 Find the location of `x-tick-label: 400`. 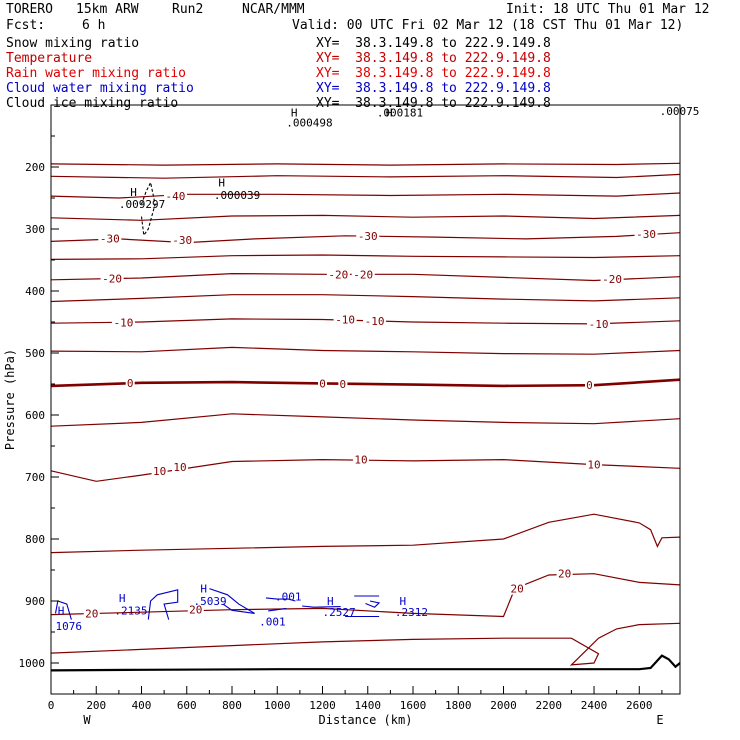

x-tick-label: 400 is located at coordinates (142, 705).